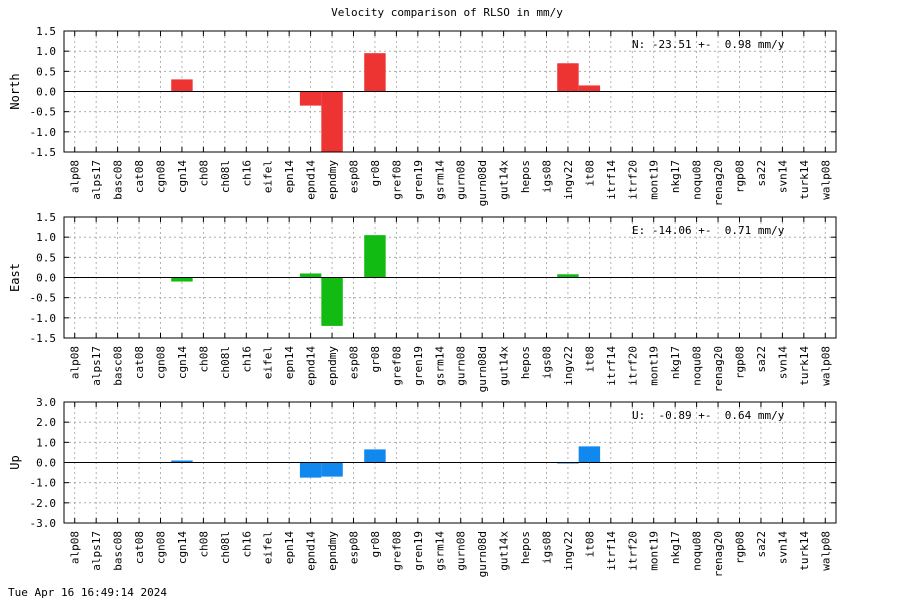 The width and height of the screenshot is (900, 600). Describe the element at coordinates (708, 415) in the screenshot. I see `stat-annotation: U: -0.89 +- 0.64 mm/y` at that location.